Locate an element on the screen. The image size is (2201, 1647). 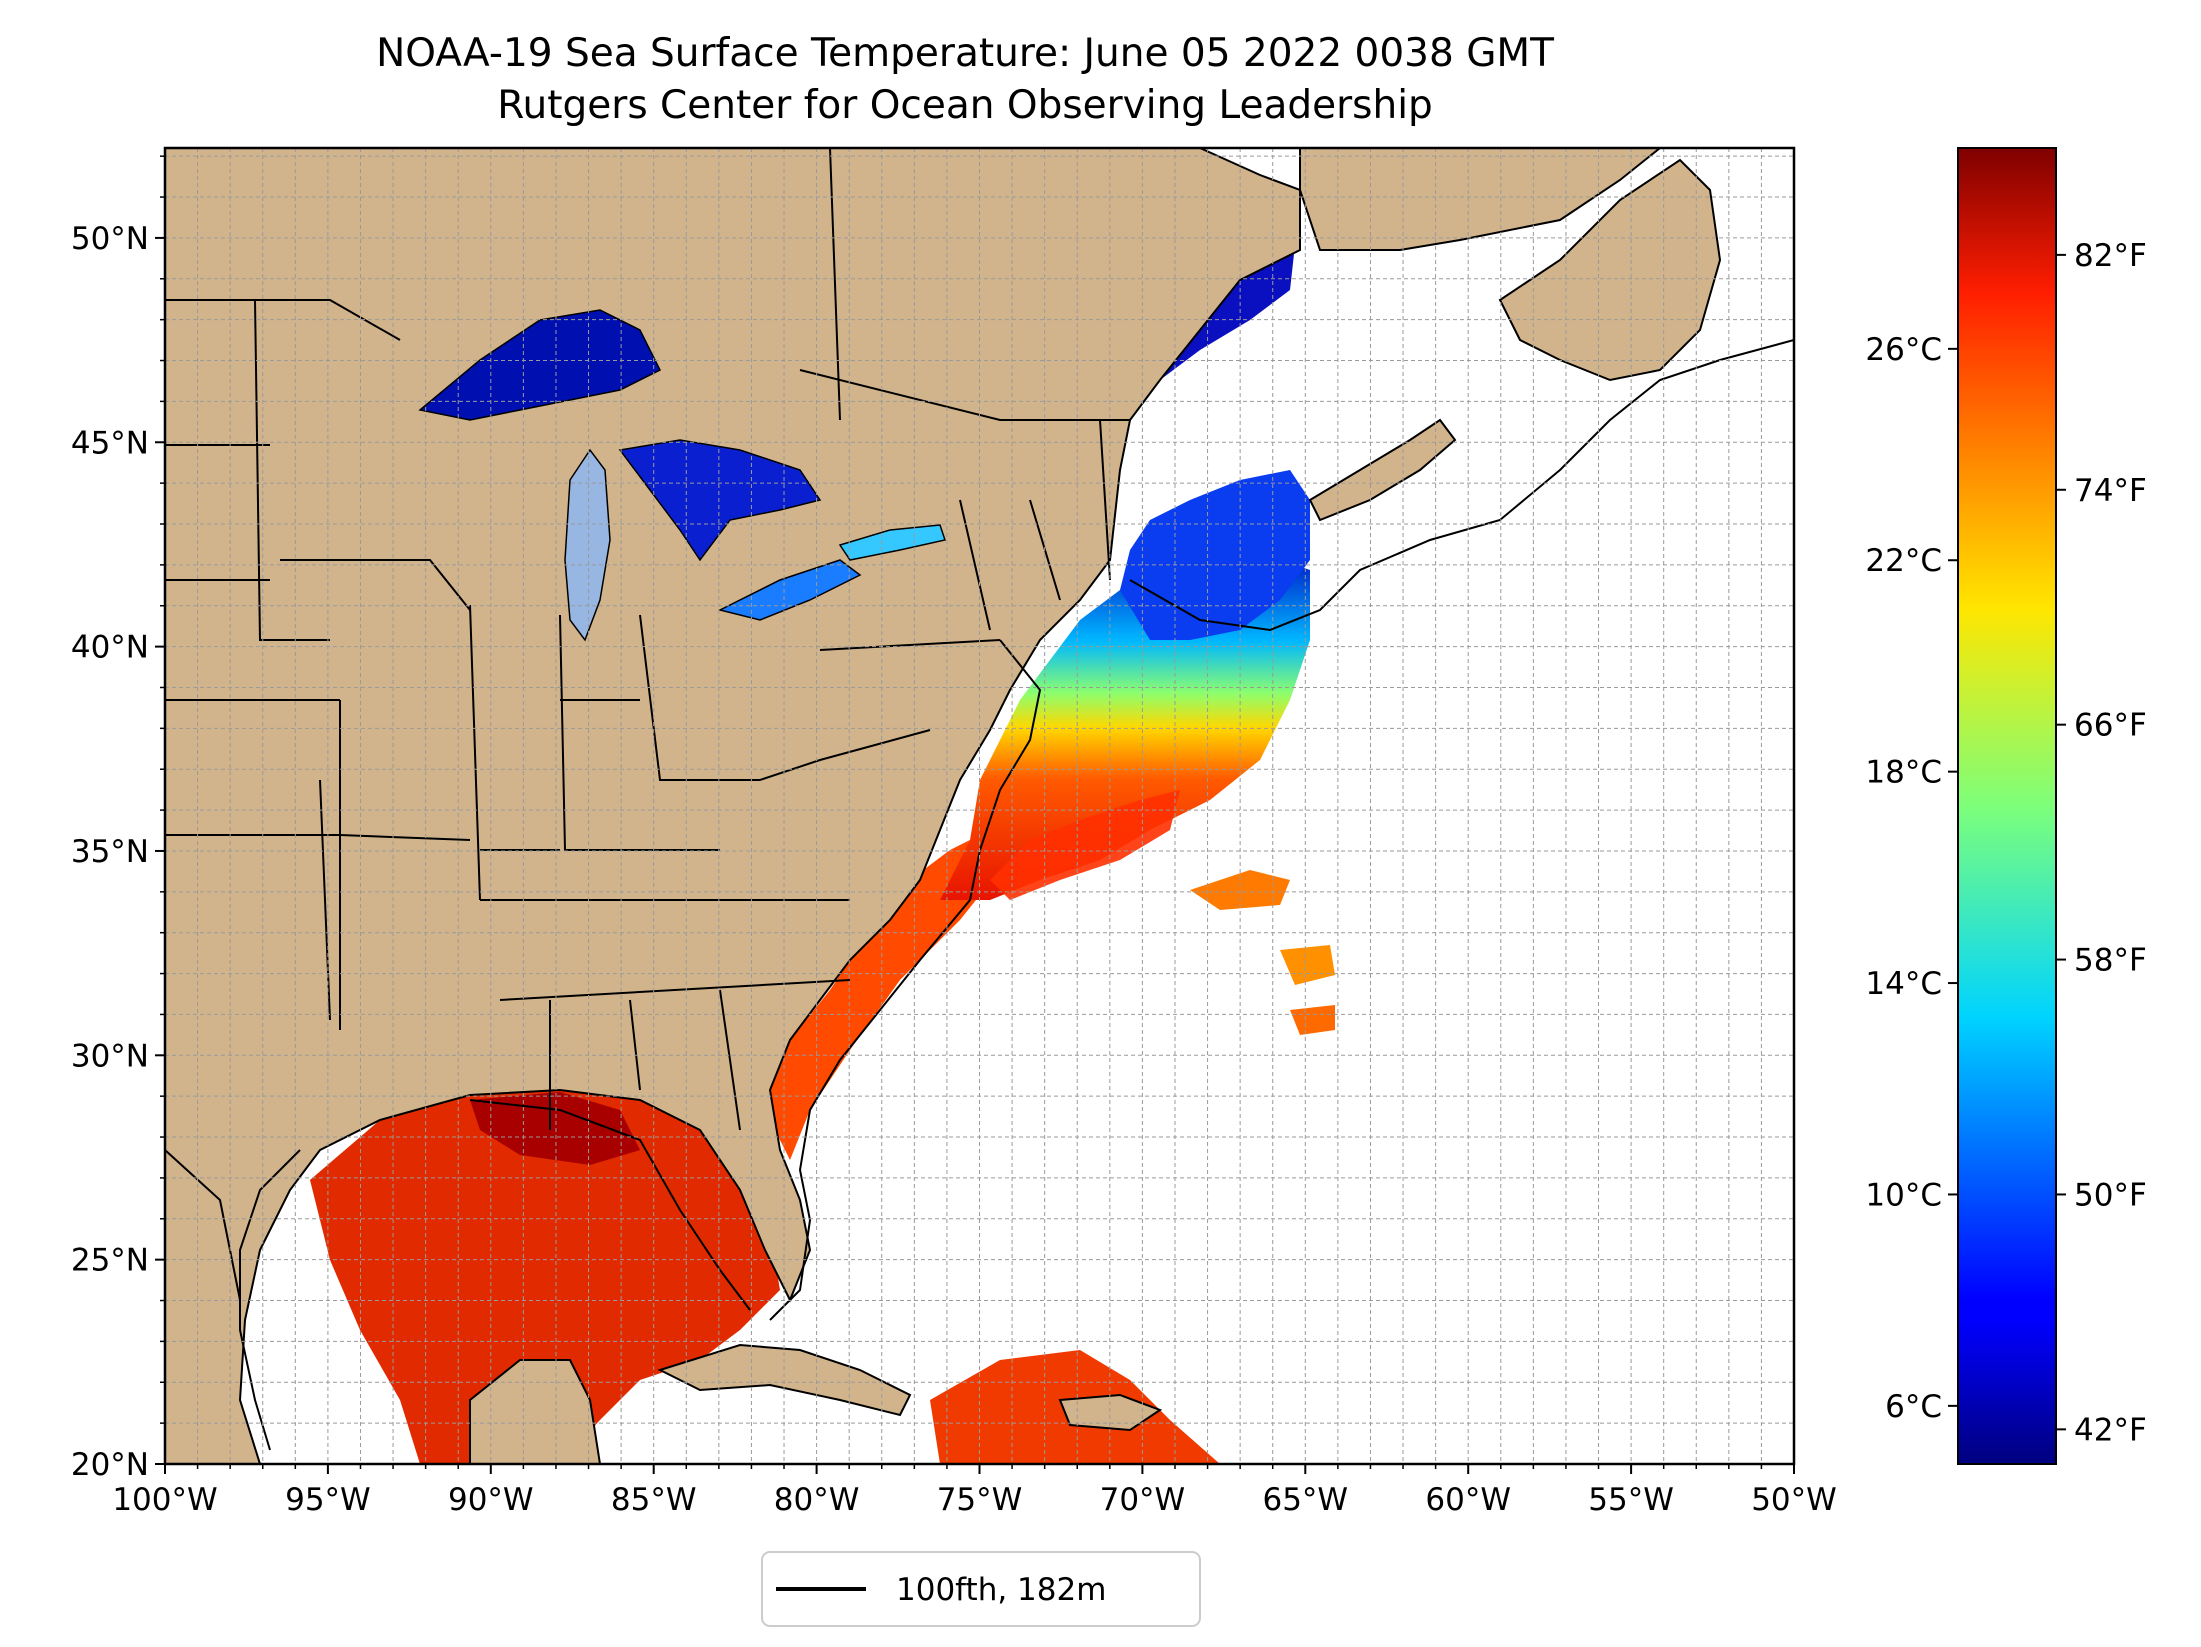
y-tick-label: 35°N is located at coordinates (110, 852).